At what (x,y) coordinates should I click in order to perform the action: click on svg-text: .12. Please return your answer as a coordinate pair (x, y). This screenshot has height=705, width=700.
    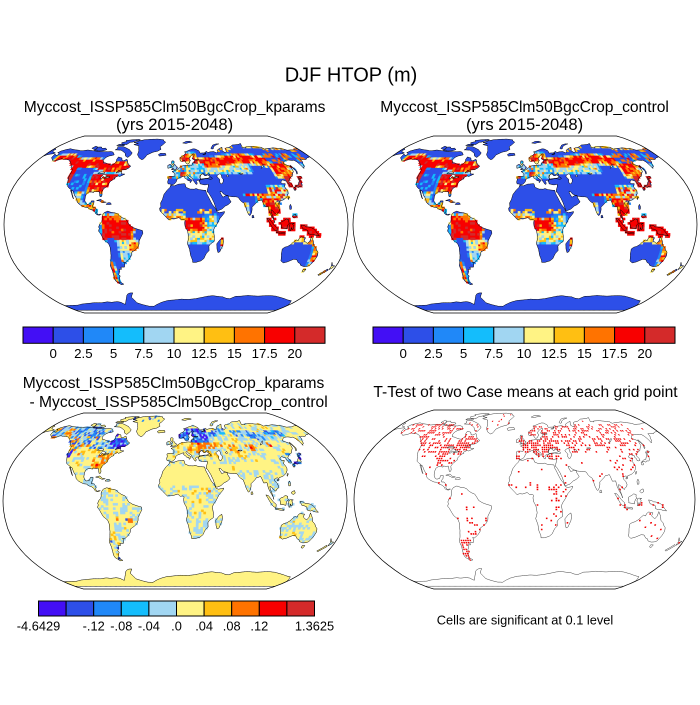
    Looking at the image, I should click on (259, 626).